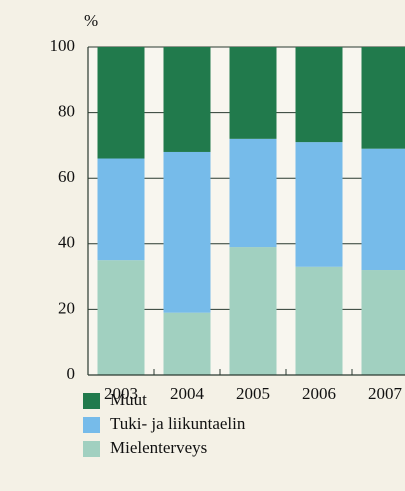 Image resolution: width=405 pixels, height=491 pixels. What do you see at coordinates (187, 393) in the screenshot?
I see `x-tick-label: 2004` at bounding box center [187, 393].